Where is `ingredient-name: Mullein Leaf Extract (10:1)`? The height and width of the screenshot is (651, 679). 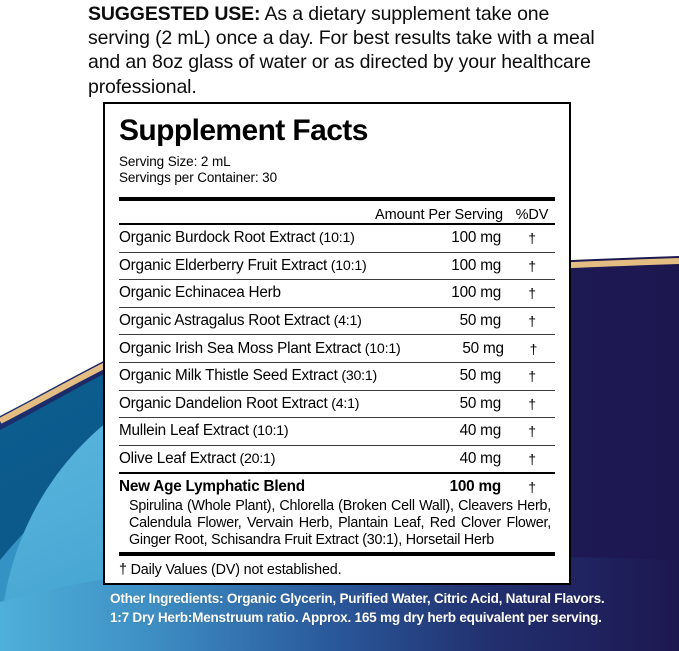 ingredient-name: Mullein Leaf Extract (10:1) is located at coordinates (204, 431).